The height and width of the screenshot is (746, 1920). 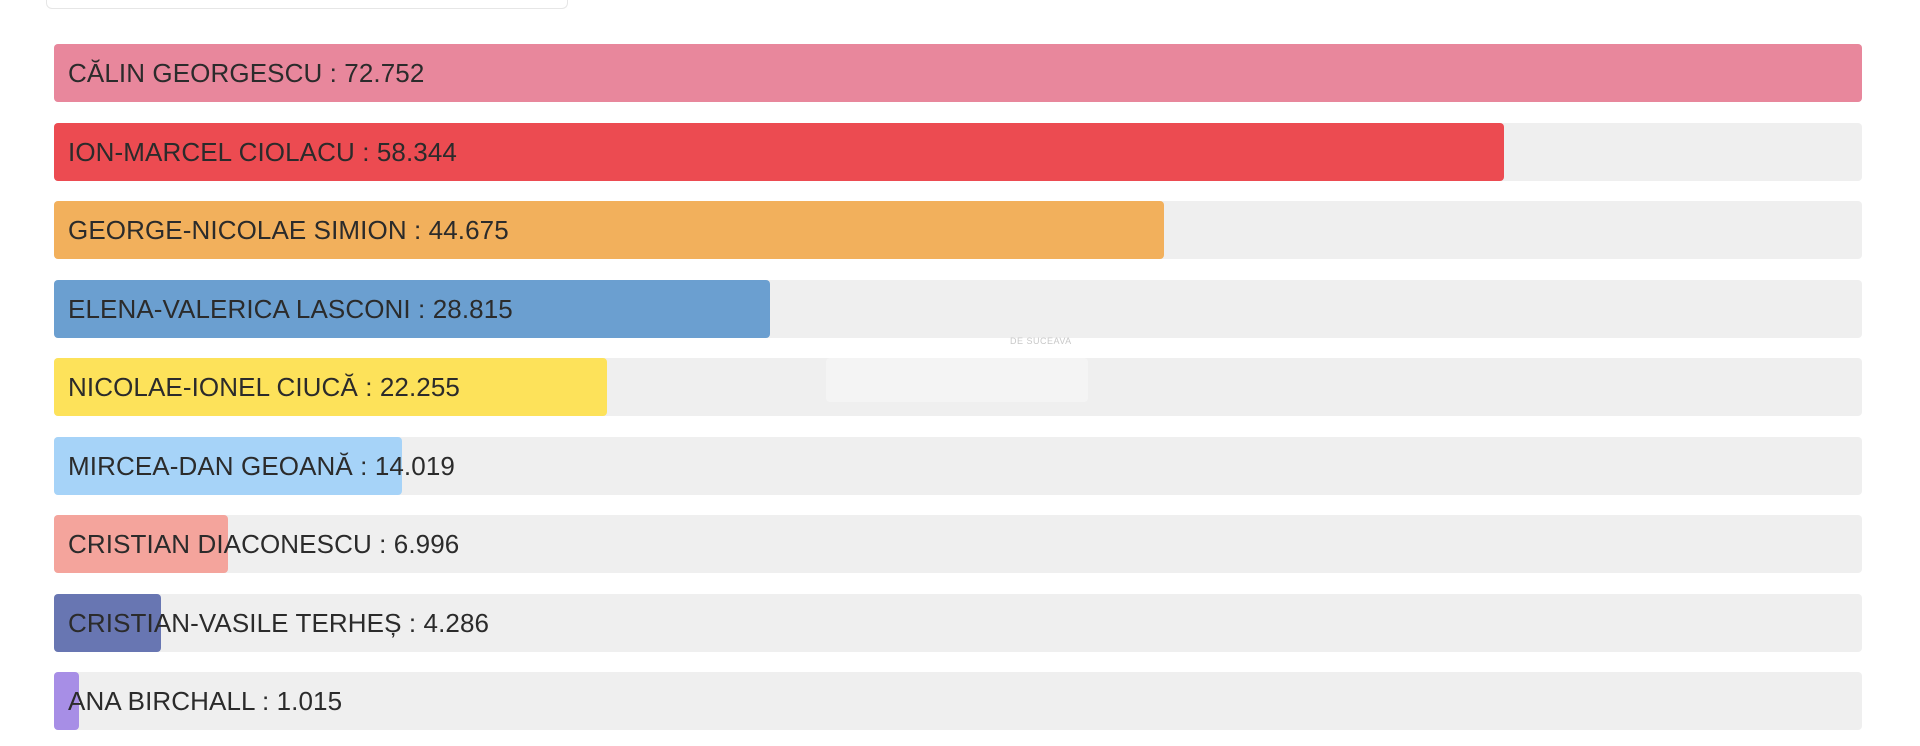 What do you see at coordinates (958, 622) in the screenshot?
I see `bar-track: CRISTIAN-VASILE TERHEȘ : 4.286` at bounding box center [958, 622].